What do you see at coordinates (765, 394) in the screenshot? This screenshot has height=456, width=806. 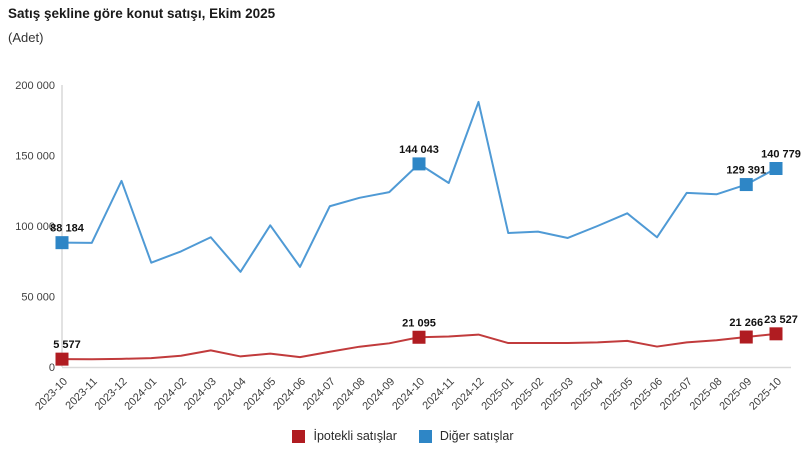 I see `x-tick-label: 2025-10` at bounding box center [765, 394].